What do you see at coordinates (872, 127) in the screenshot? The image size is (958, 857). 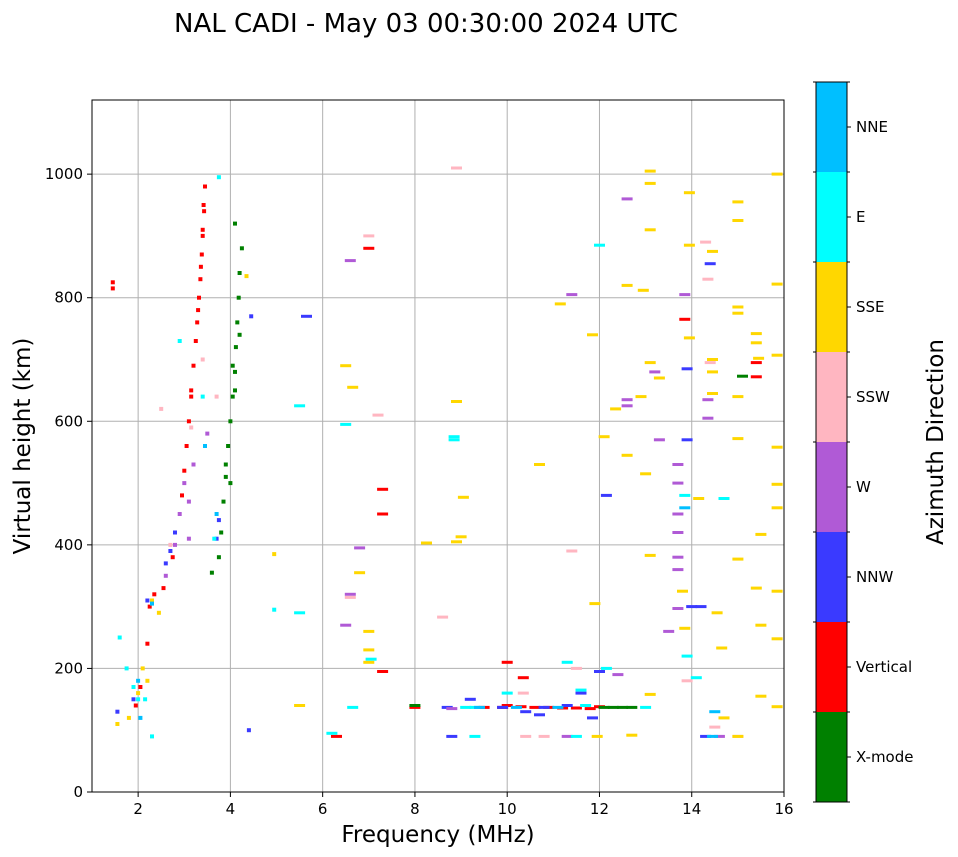 I see `colorbar-tick-label: NNE` at bounding box center [872, 127].